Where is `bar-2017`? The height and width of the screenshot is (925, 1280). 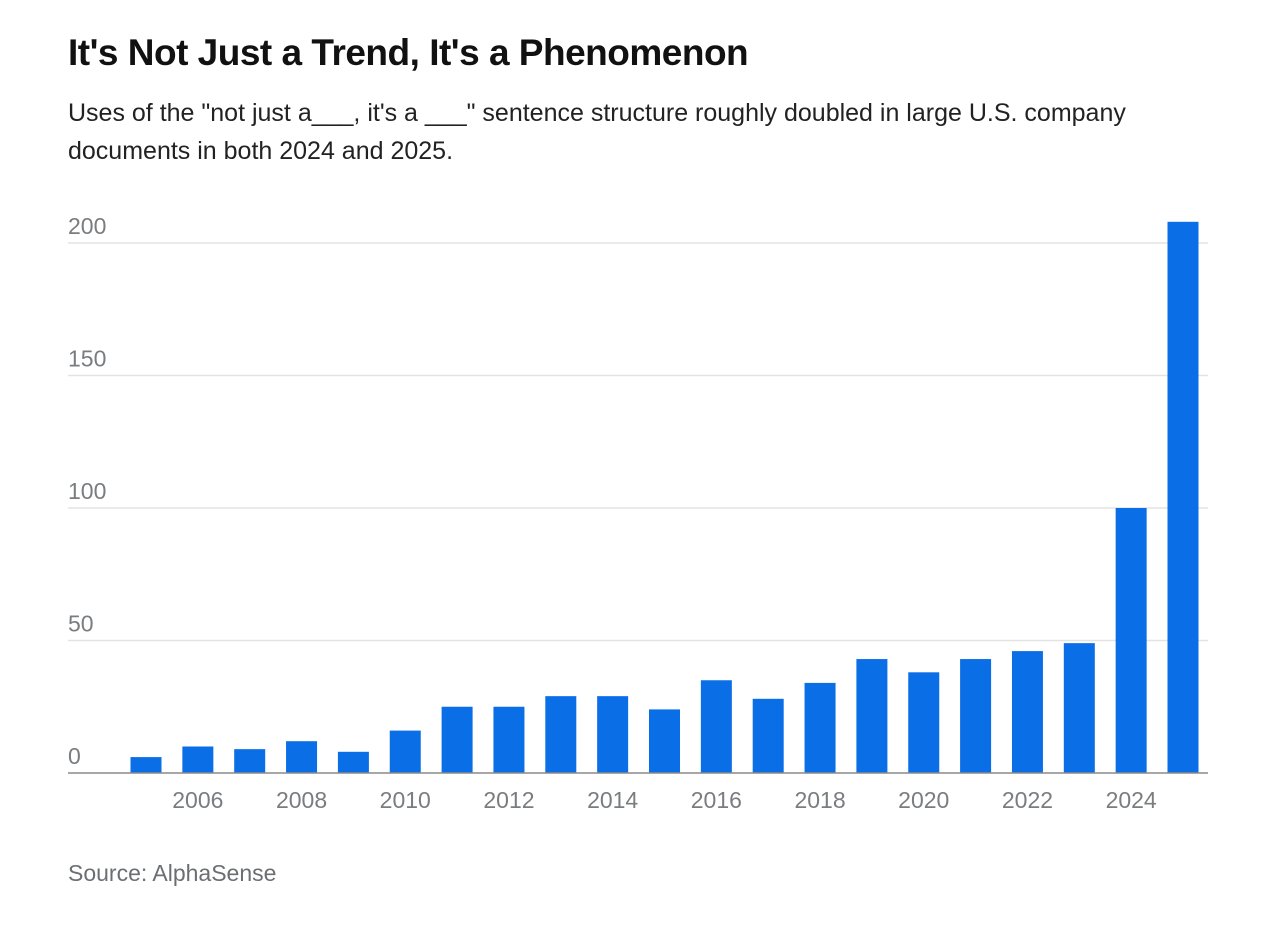 bar-2017 is located at coordinates (768, 735).